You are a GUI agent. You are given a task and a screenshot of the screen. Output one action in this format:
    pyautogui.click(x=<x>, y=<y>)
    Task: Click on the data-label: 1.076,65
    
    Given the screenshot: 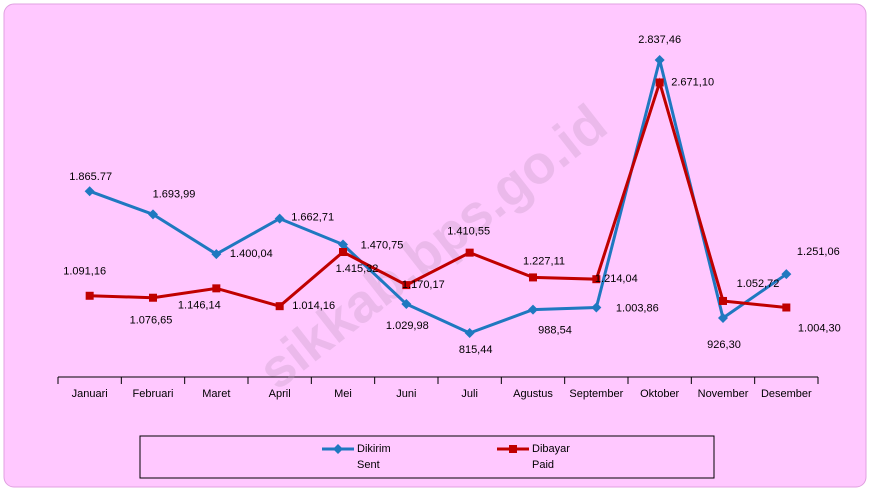 What is the action you would take?
    pyautogui.click(x=151, y=321)
    